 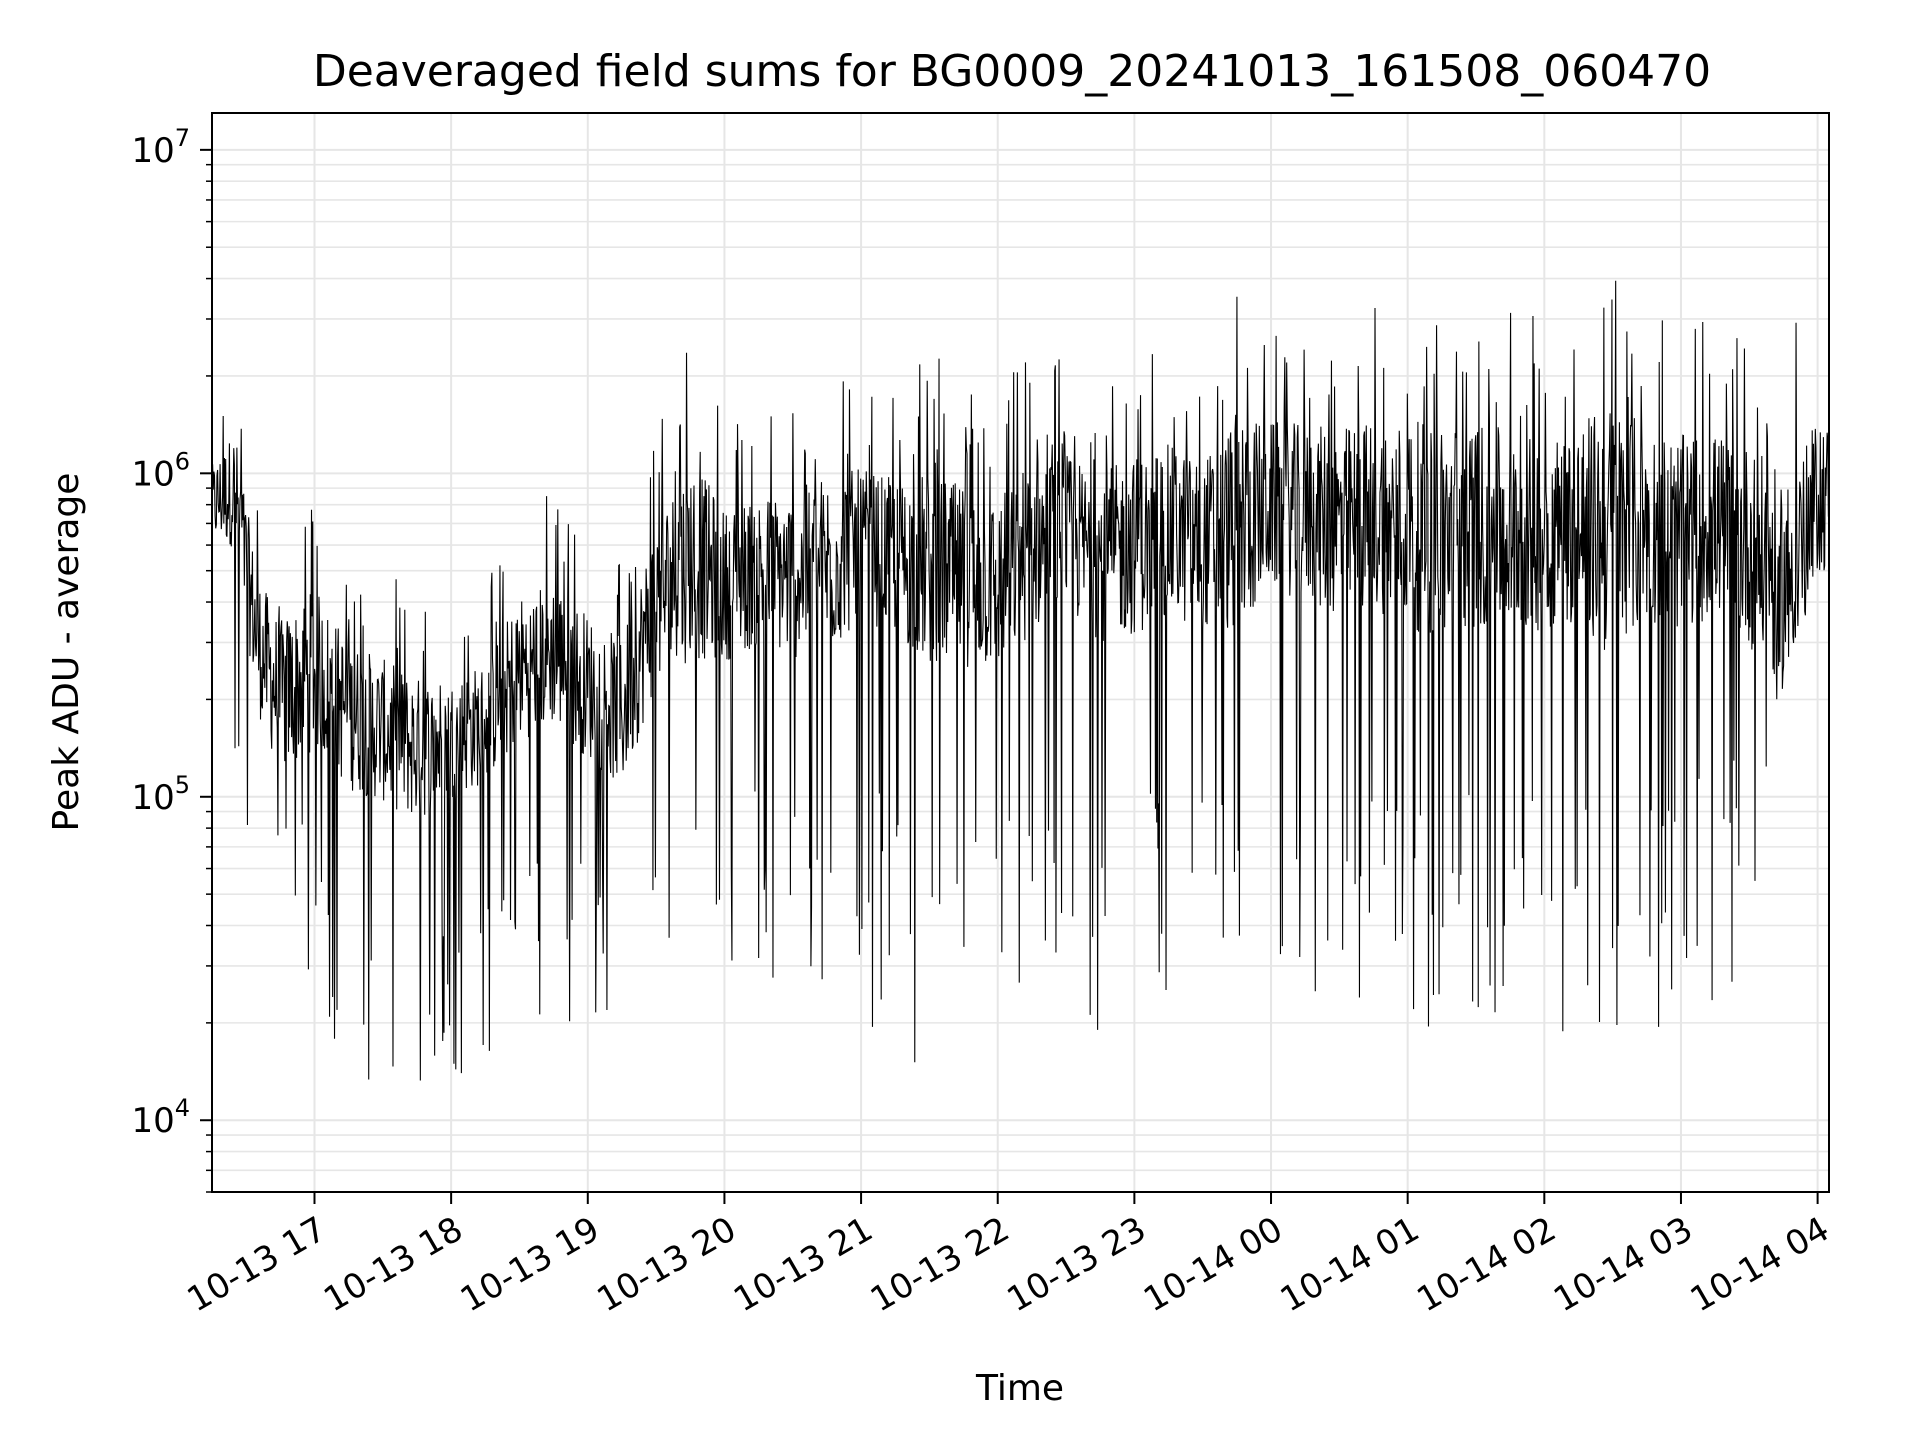 What do you see at coordinates (393, 1264) in the screenshot?
I see `x-tick-label: 10-13 18` at bounding box center [393, 1264].